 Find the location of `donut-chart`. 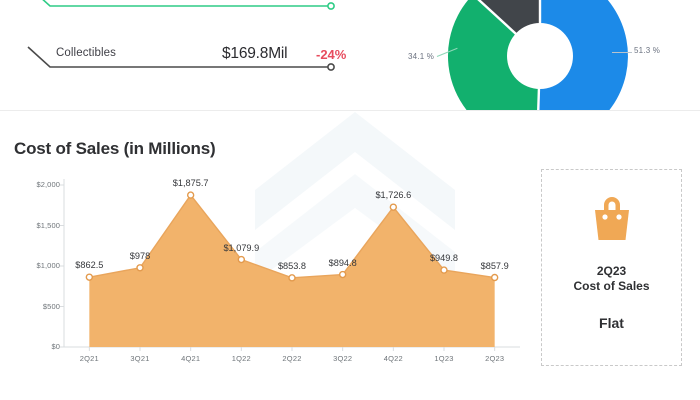

donut-chart is located at coordinates (540, 55).